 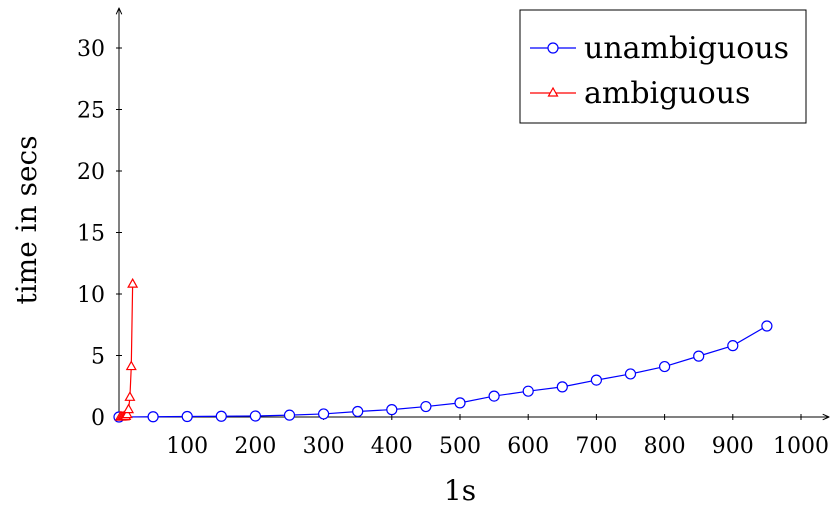 I want to click on x-tick-label: 900, so click(x=733, y=446).